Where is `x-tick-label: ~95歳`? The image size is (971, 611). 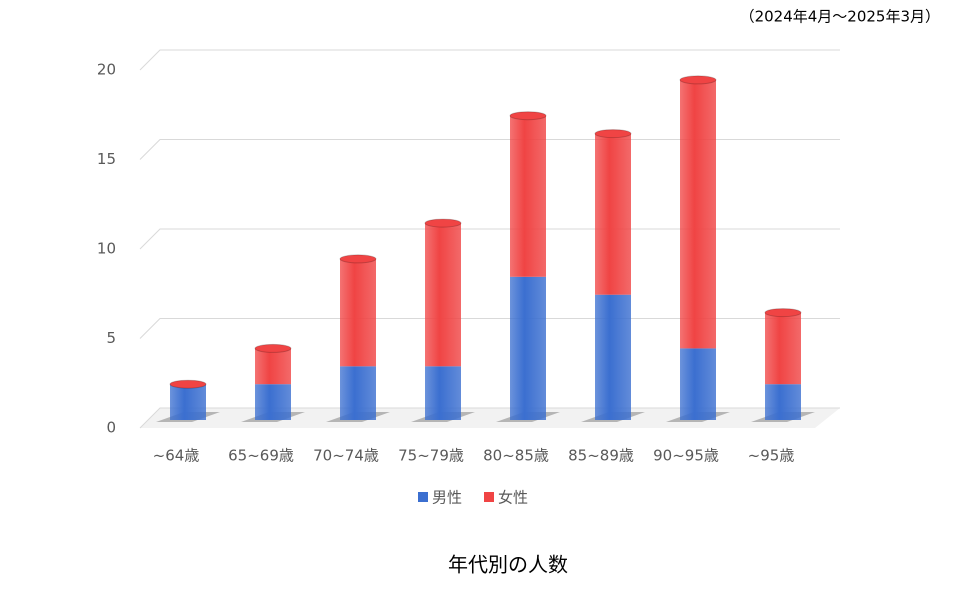 x-tick-label: ~95歳 is located at coordinates (771, 456).